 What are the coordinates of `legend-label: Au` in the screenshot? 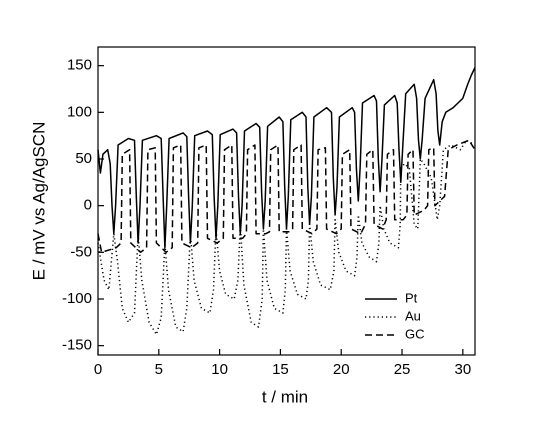 It's located at (413, 315).